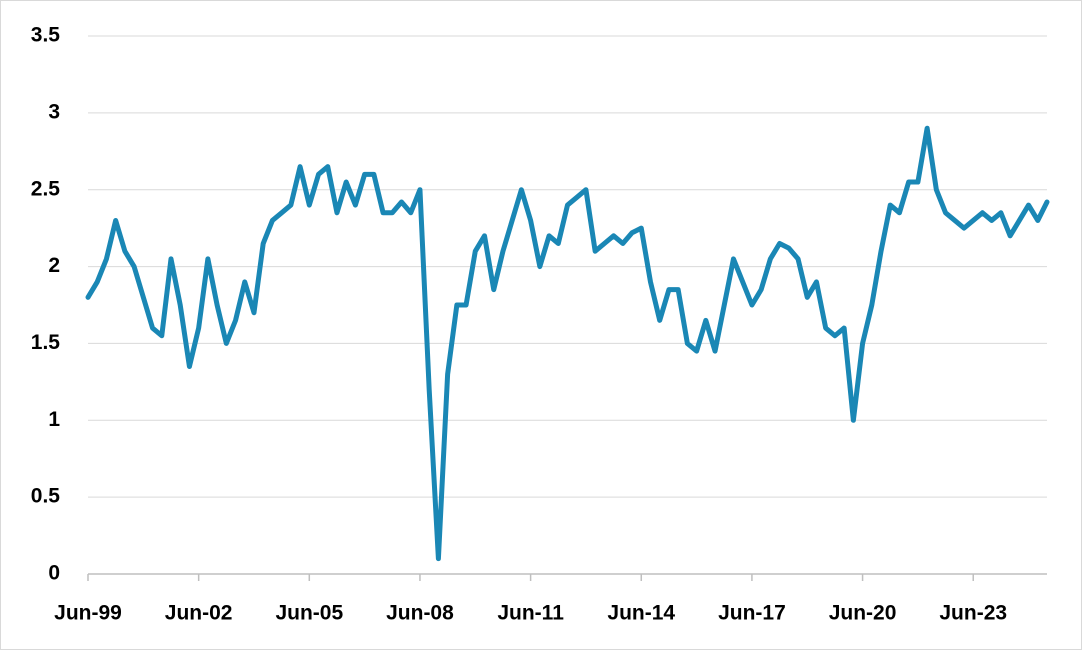  Describe the element at coordinates (641, 613) in the screenshot. I see `x-tick-label: Jun-14` at that location.